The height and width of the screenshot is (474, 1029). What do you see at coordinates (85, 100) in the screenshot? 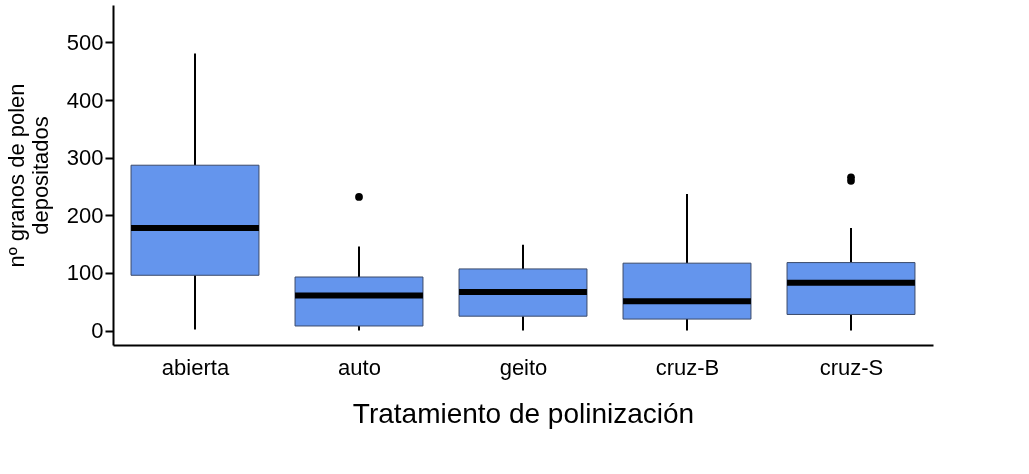
I see `y-tick-label: 400` at bounding box center [85, 100].